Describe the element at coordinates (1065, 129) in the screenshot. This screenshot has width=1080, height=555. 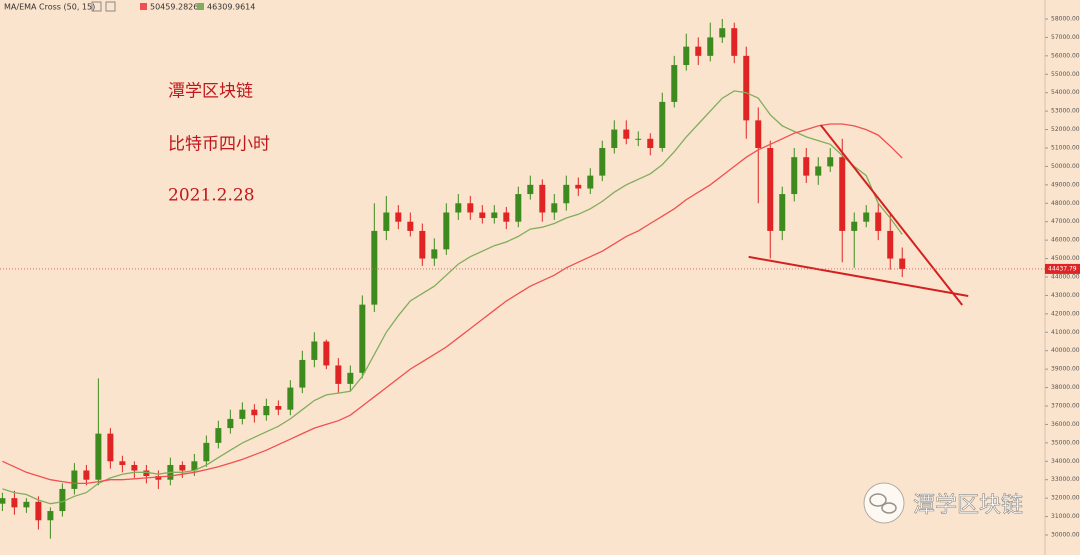
I see `y-tick-label: 52000.00` at that location.